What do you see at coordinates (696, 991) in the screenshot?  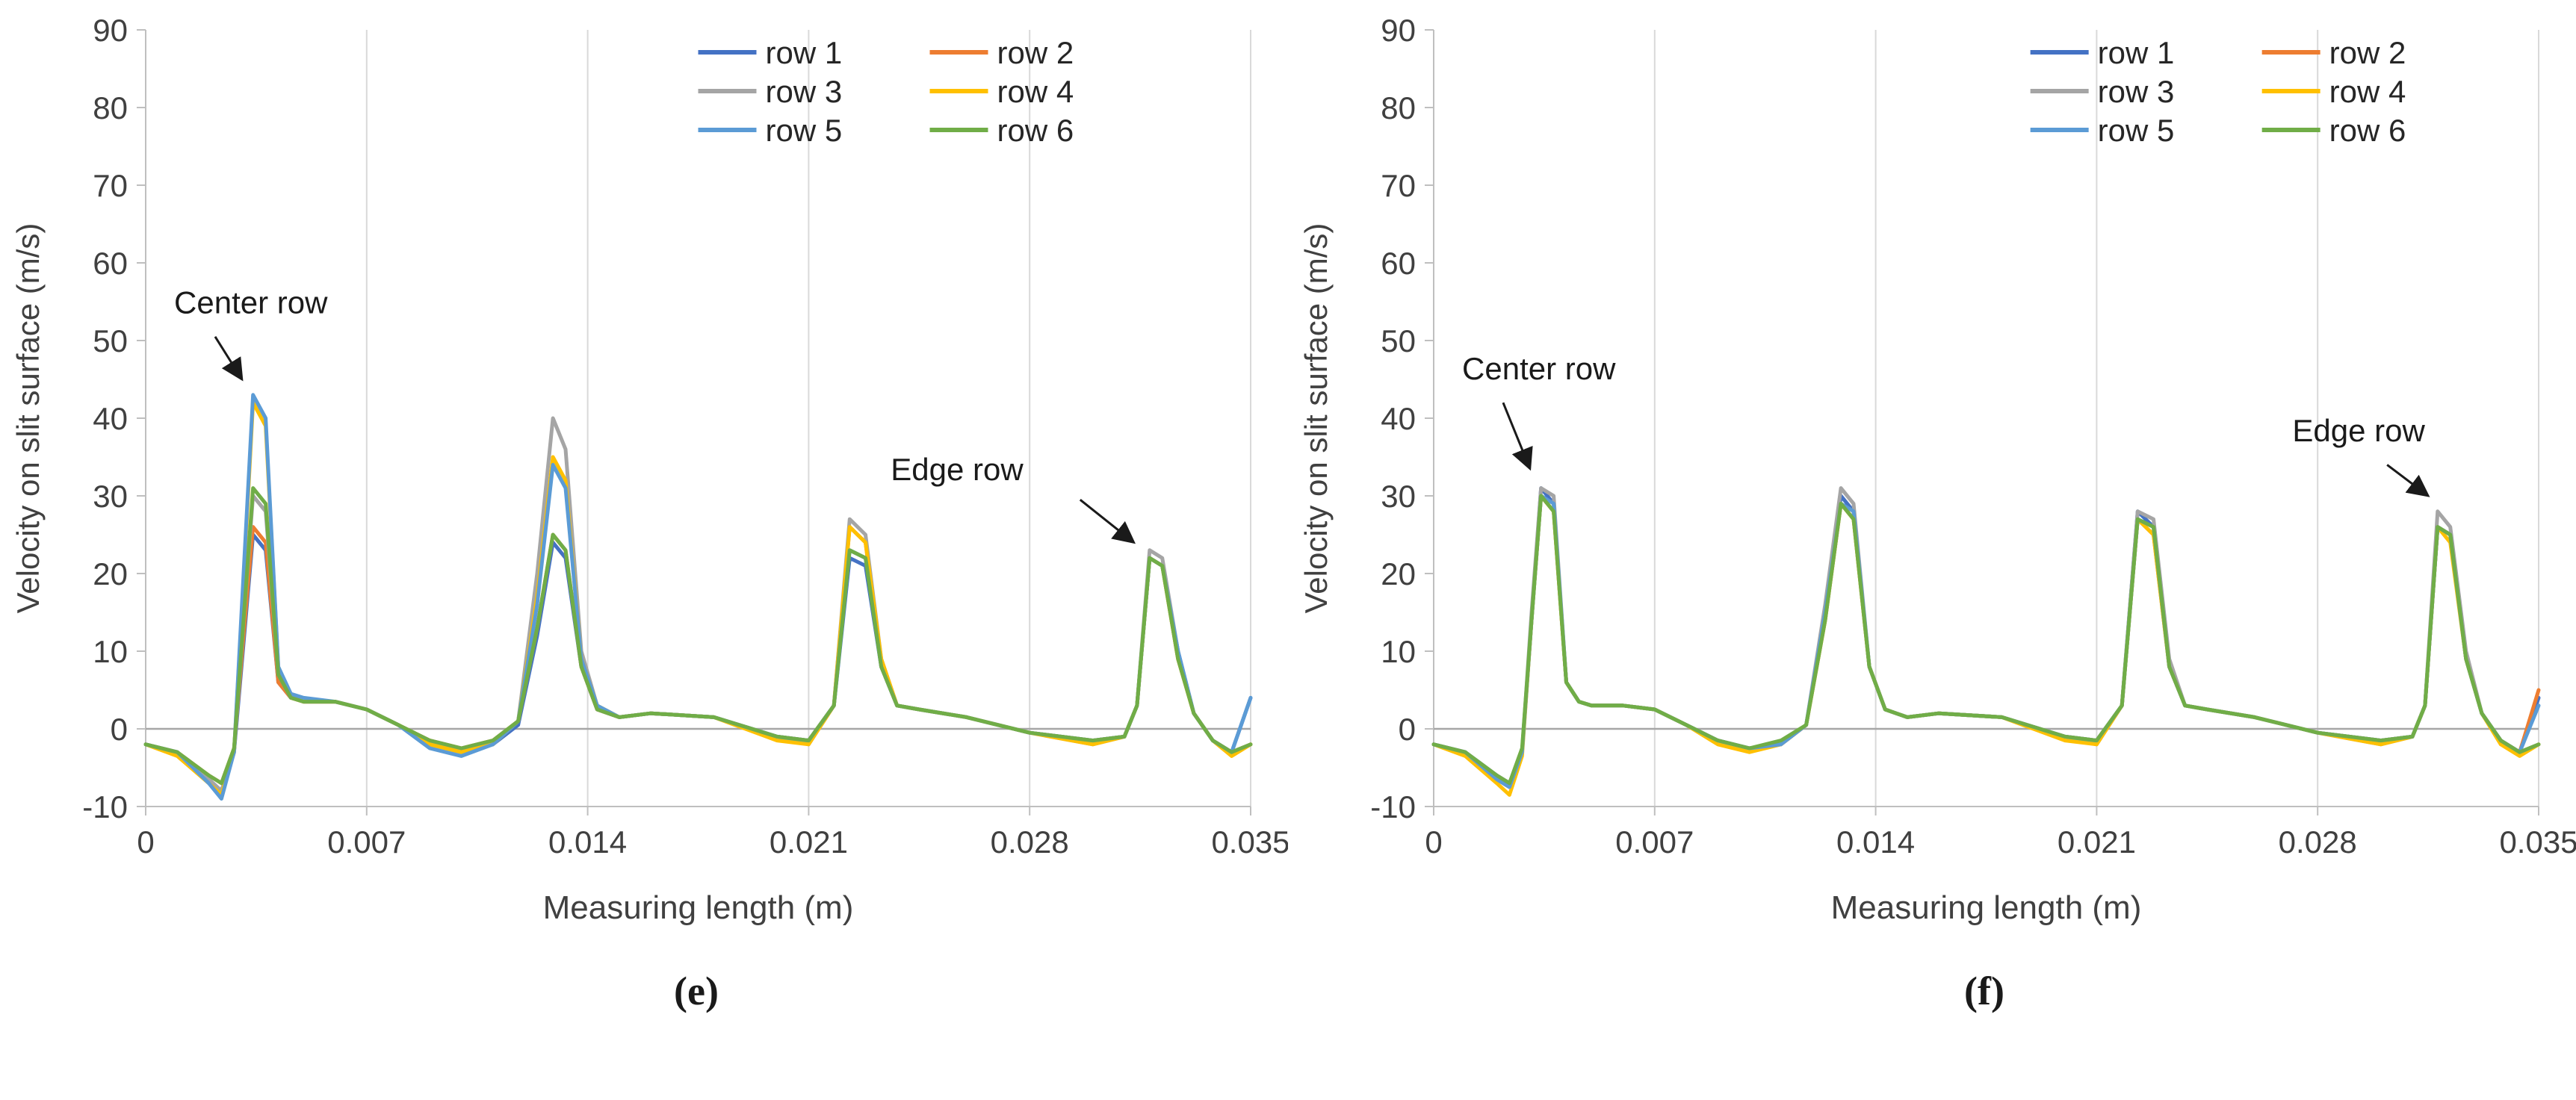 I see `panel-label-e: (e)` at bounding box center [696, 991].